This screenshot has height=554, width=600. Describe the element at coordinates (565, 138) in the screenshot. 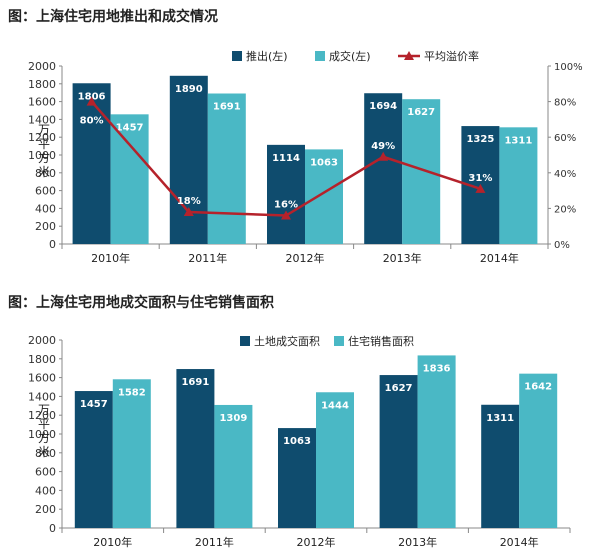

I see `y2-tick-label: 60%` at that location.